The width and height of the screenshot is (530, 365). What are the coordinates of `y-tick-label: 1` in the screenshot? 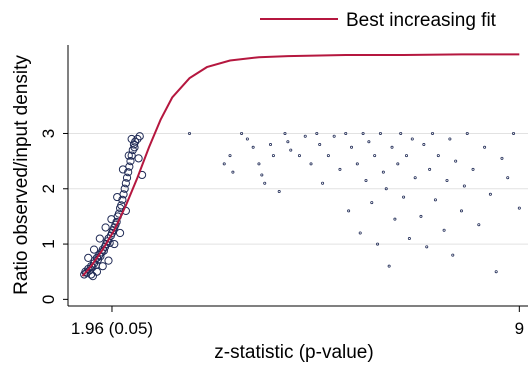 It's located at (48, 243).